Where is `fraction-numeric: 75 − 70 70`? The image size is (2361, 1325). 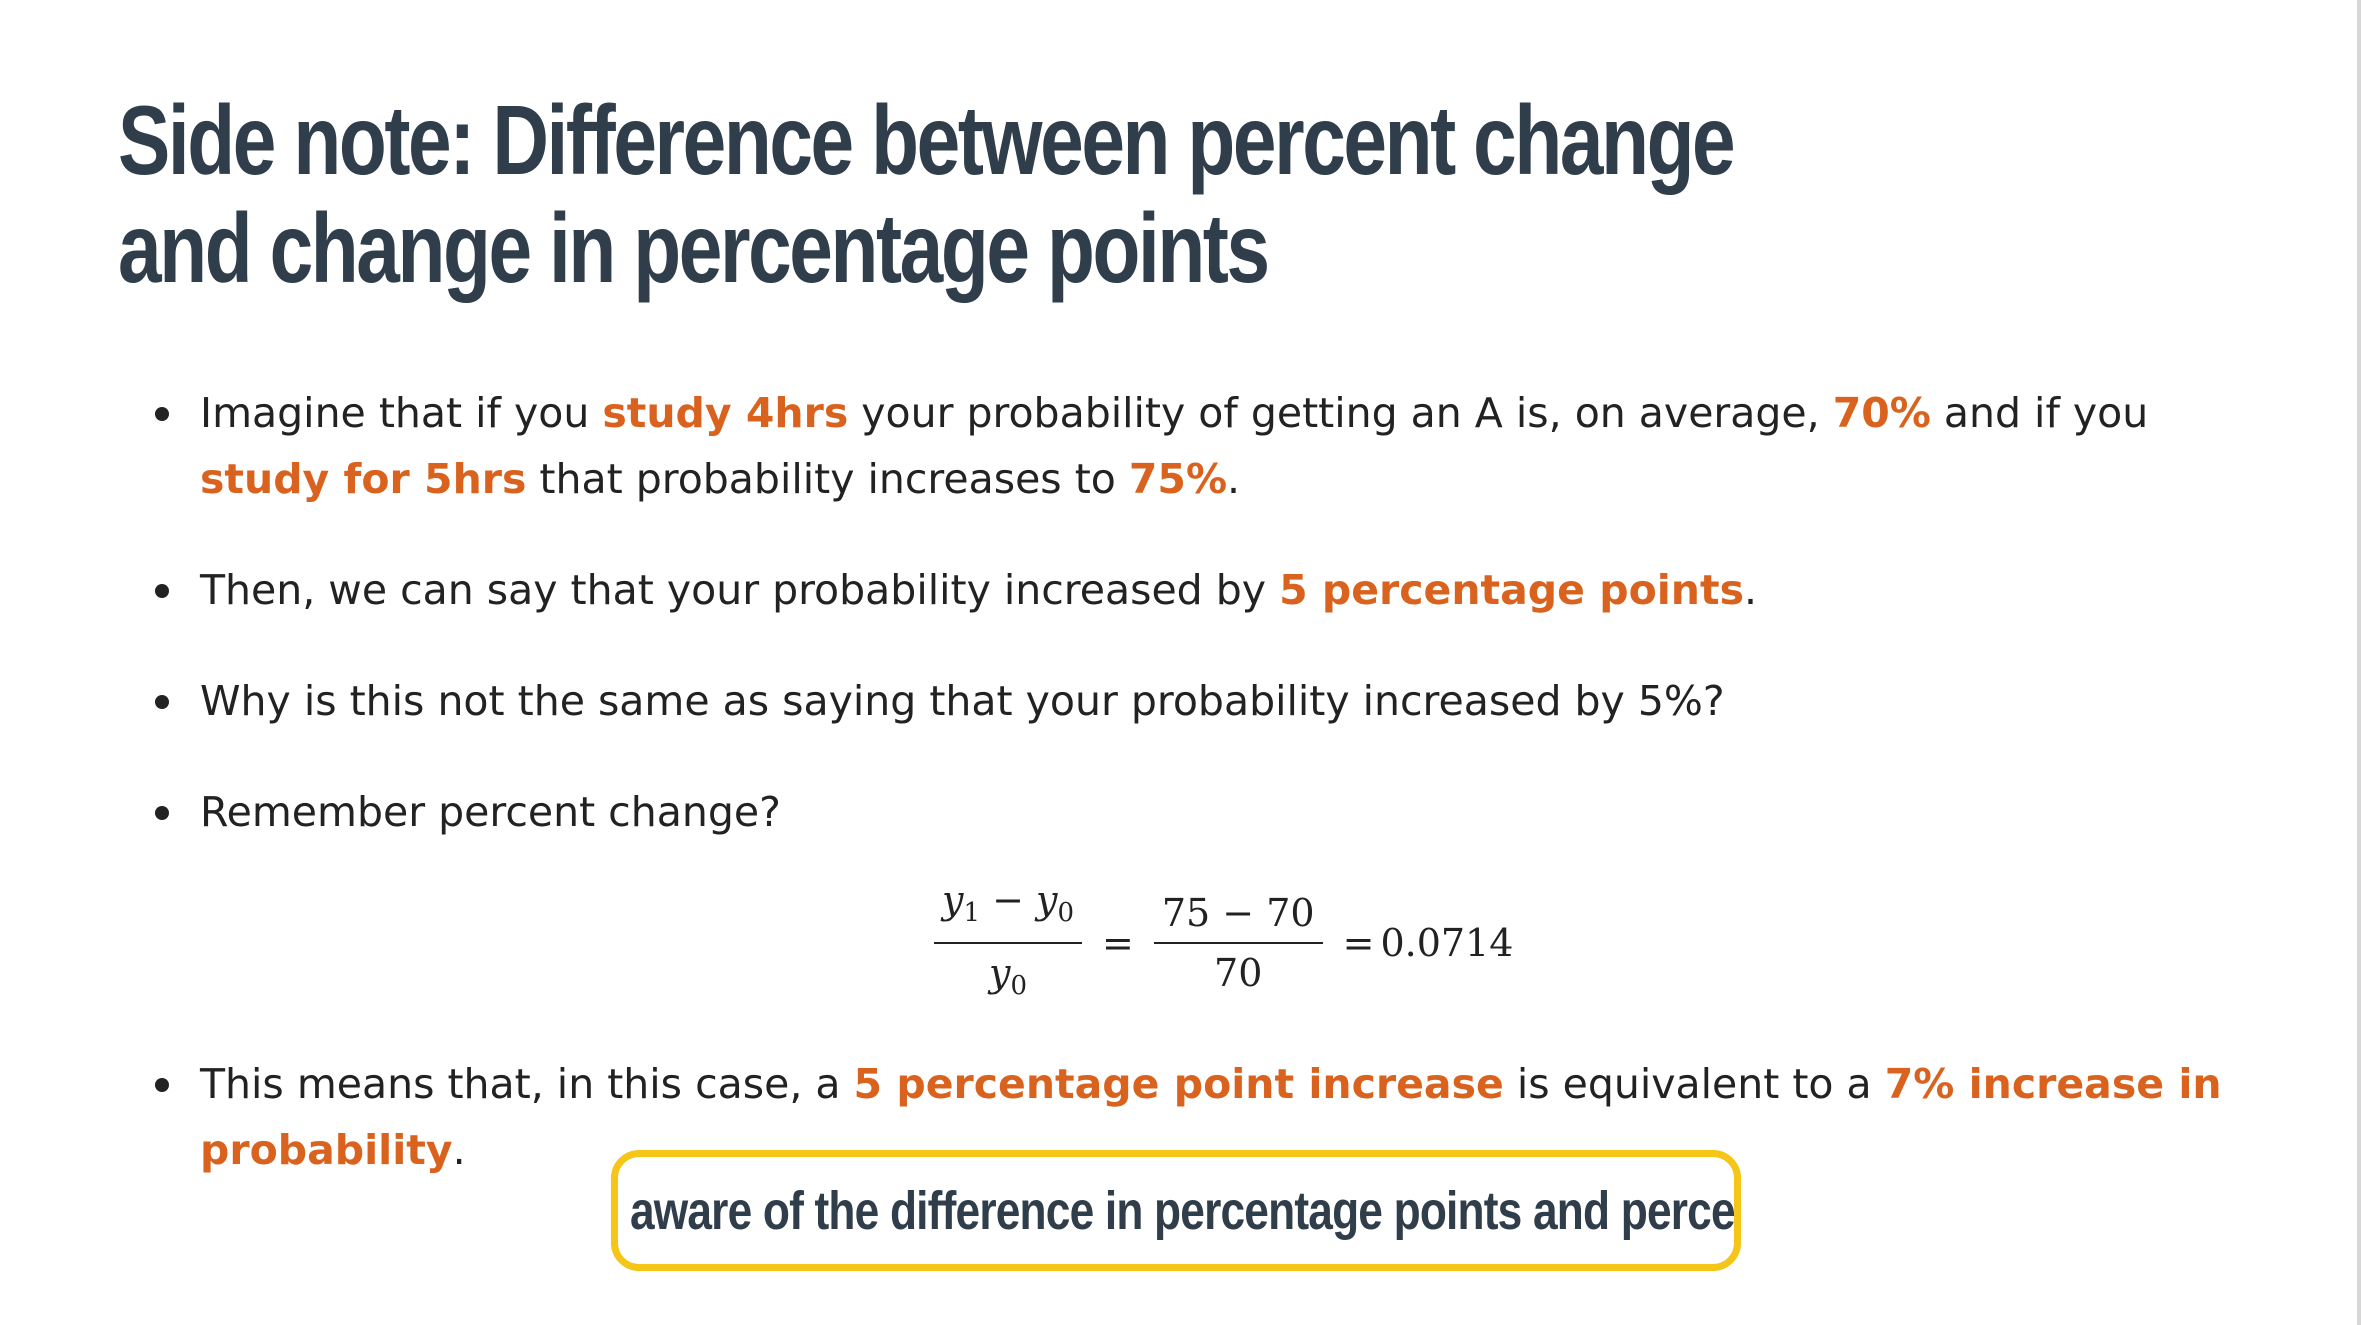
fraction-numeric: 75 − 70 70 is located at coordinates (1238, 943).